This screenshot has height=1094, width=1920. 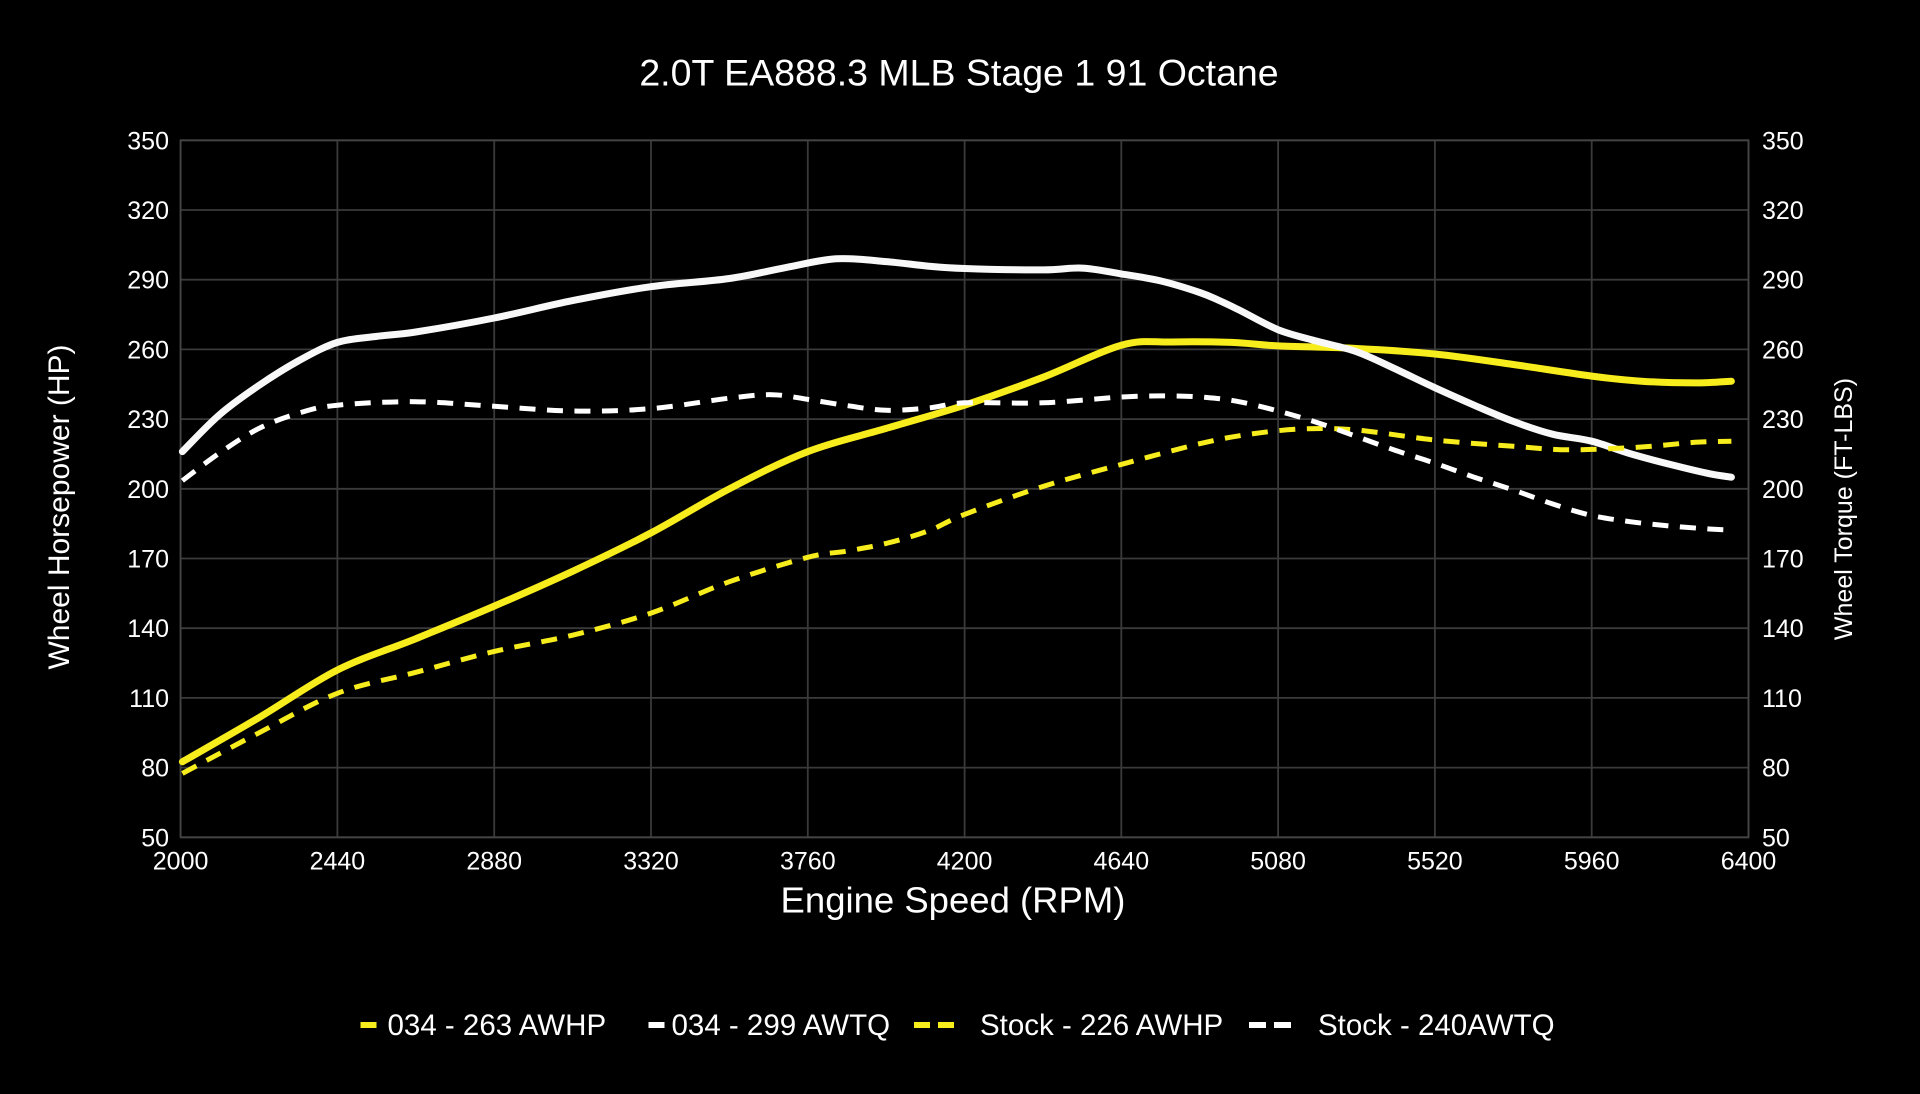 What do you see at coordinates (1592, 862) in the screenshot?
I see `svg-text: 5960` at bounding box center [1592, 862].